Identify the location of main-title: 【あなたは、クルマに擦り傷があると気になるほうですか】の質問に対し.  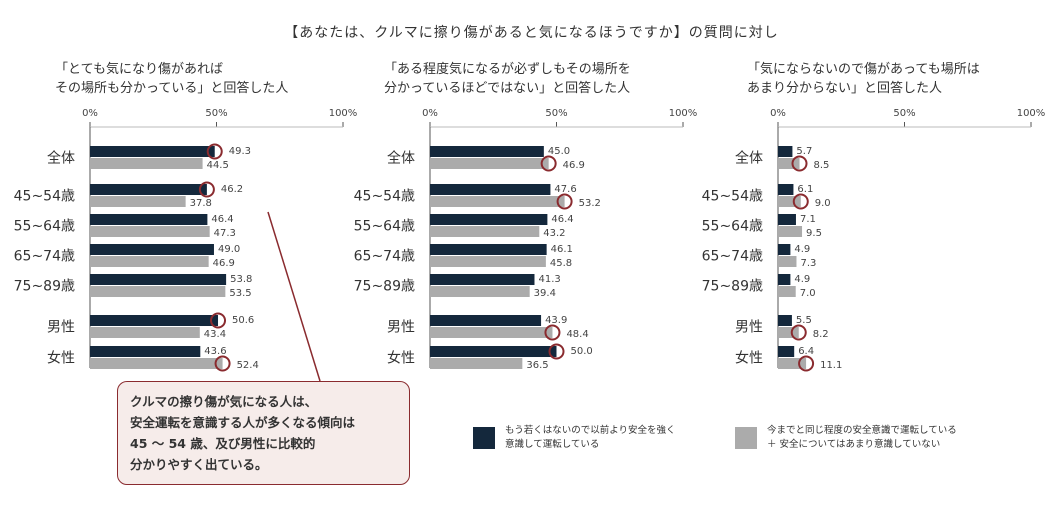
(531, 33).